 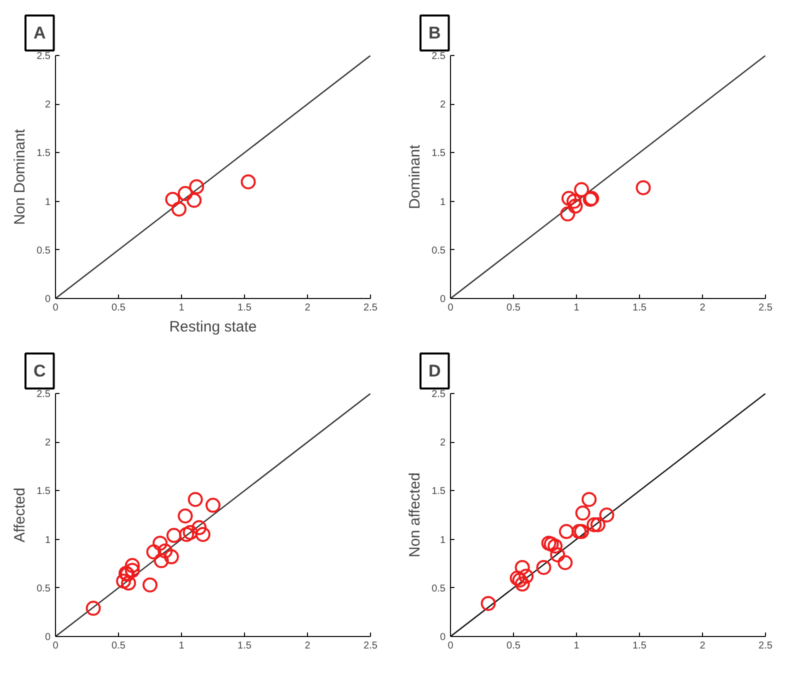 I want to click on y-axis-title: Non Dominant, so click(x=20, y=176).